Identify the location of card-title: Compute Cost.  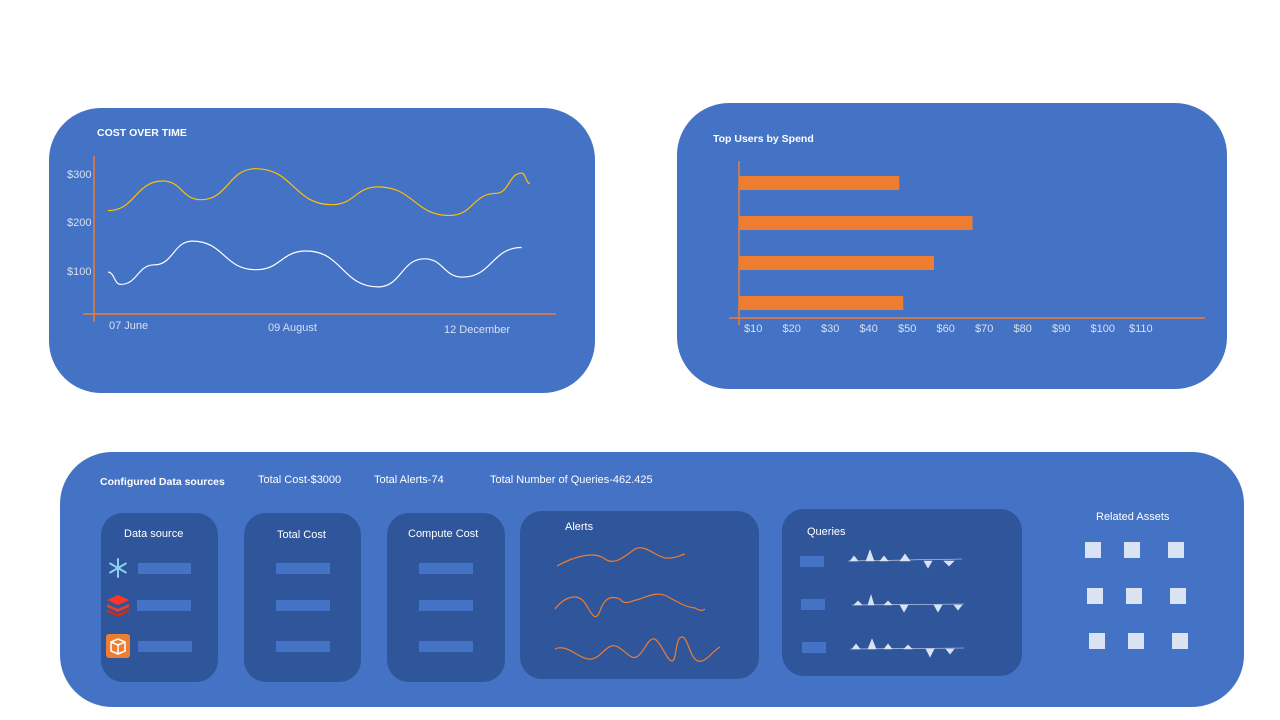
(443, 534).